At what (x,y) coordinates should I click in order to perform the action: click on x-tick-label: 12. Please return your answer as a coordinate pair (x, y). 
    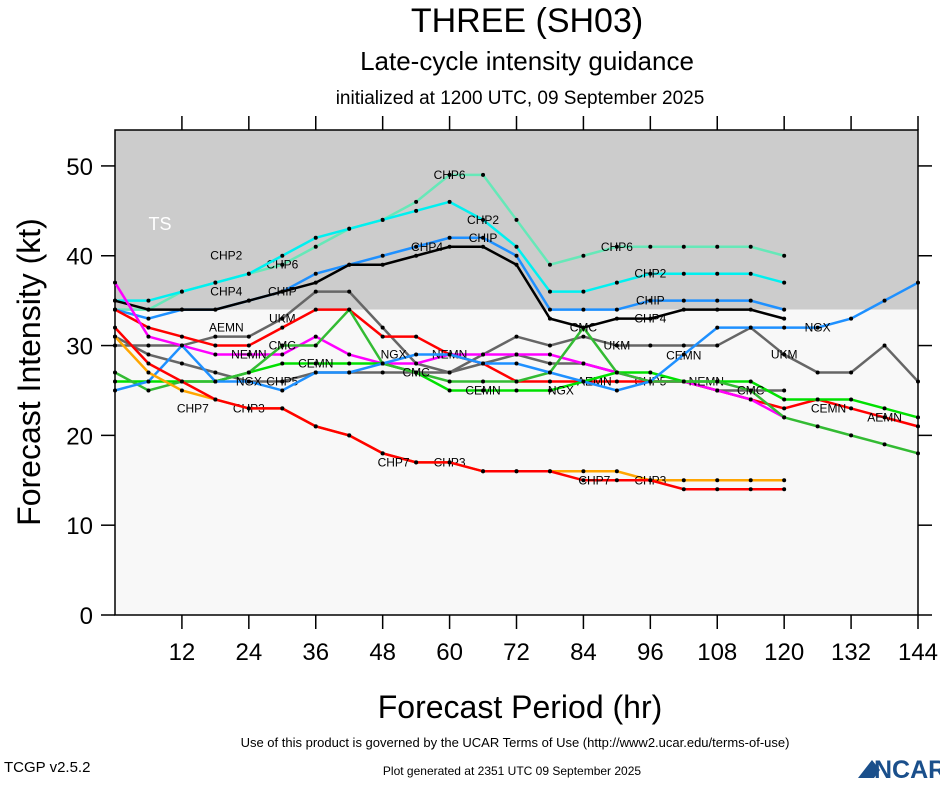
    Looking at the image, I should click on (182, 652).